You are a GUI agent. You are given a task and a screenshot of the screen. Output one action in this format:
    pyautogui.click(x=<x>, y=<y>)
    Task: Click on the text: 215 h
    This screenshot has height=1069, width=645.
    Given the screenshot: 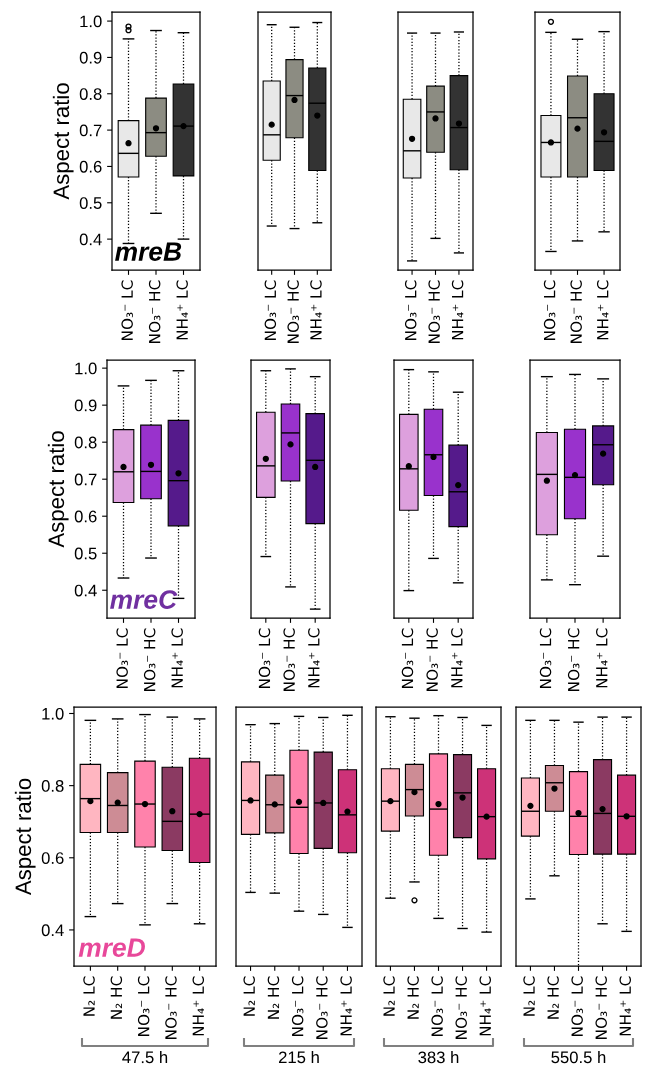 What is the action you would take?
    pyautogui.click(x=298, y=1057)
    